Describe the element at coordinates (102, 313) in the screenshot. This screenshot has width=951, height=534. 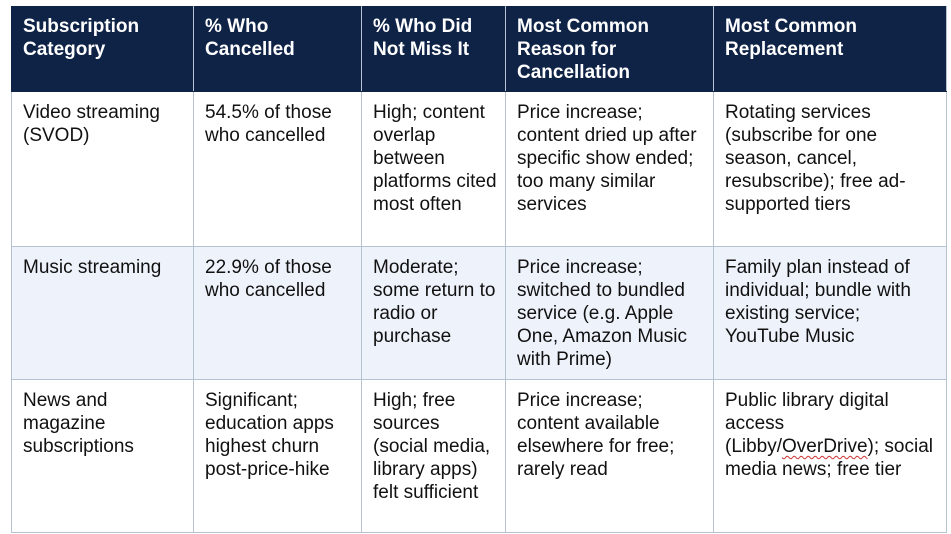
I see `cell-category: Music streaming` at that location.